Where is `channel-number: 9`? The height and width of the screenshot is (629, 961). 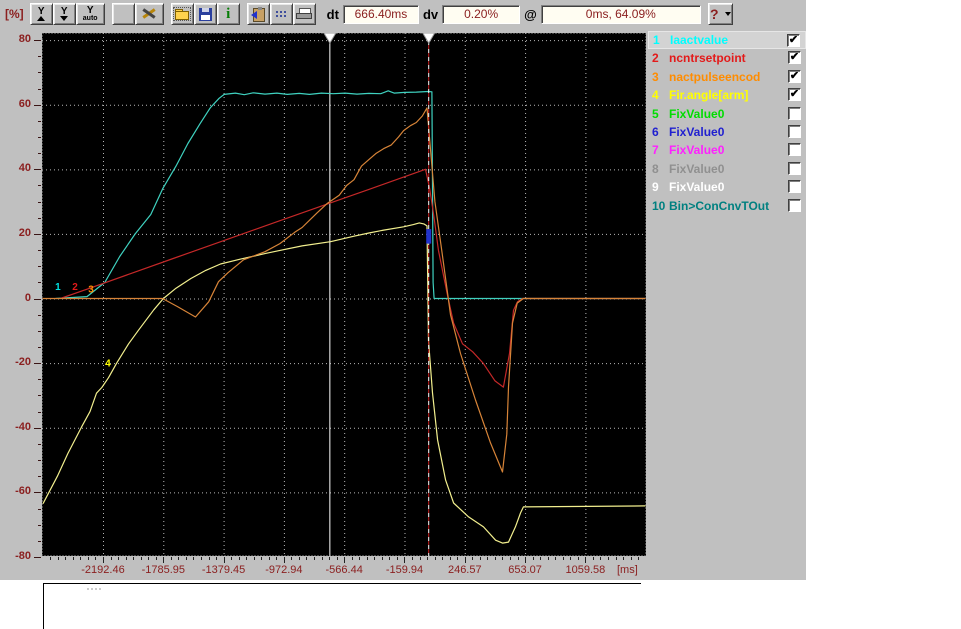
channel-number: 9 is located at coordinates (655, 187).